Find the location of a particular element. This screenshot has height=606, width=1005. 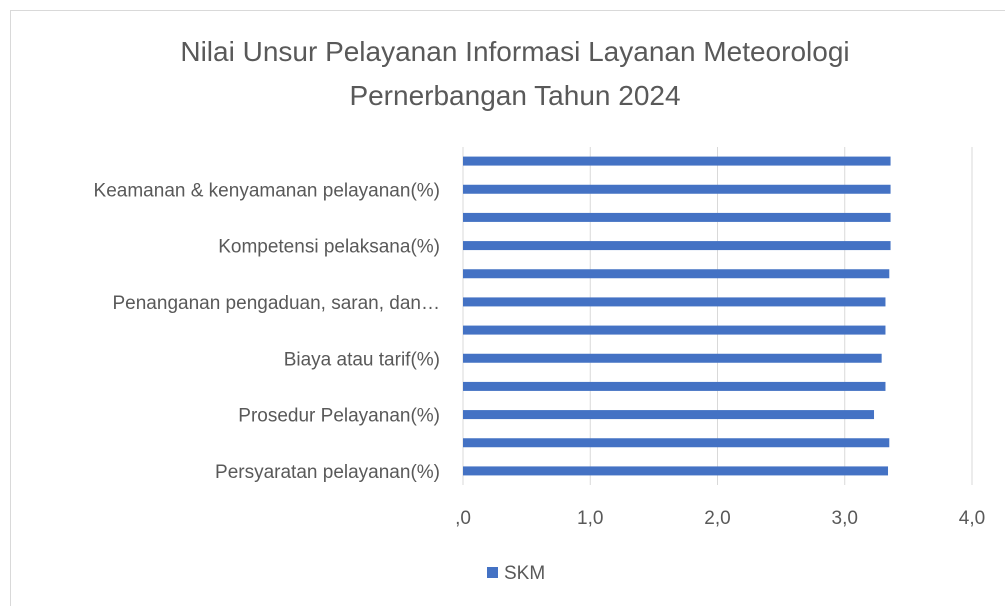

x-tick-label: 3,0 is located at coordinates (845, 518).